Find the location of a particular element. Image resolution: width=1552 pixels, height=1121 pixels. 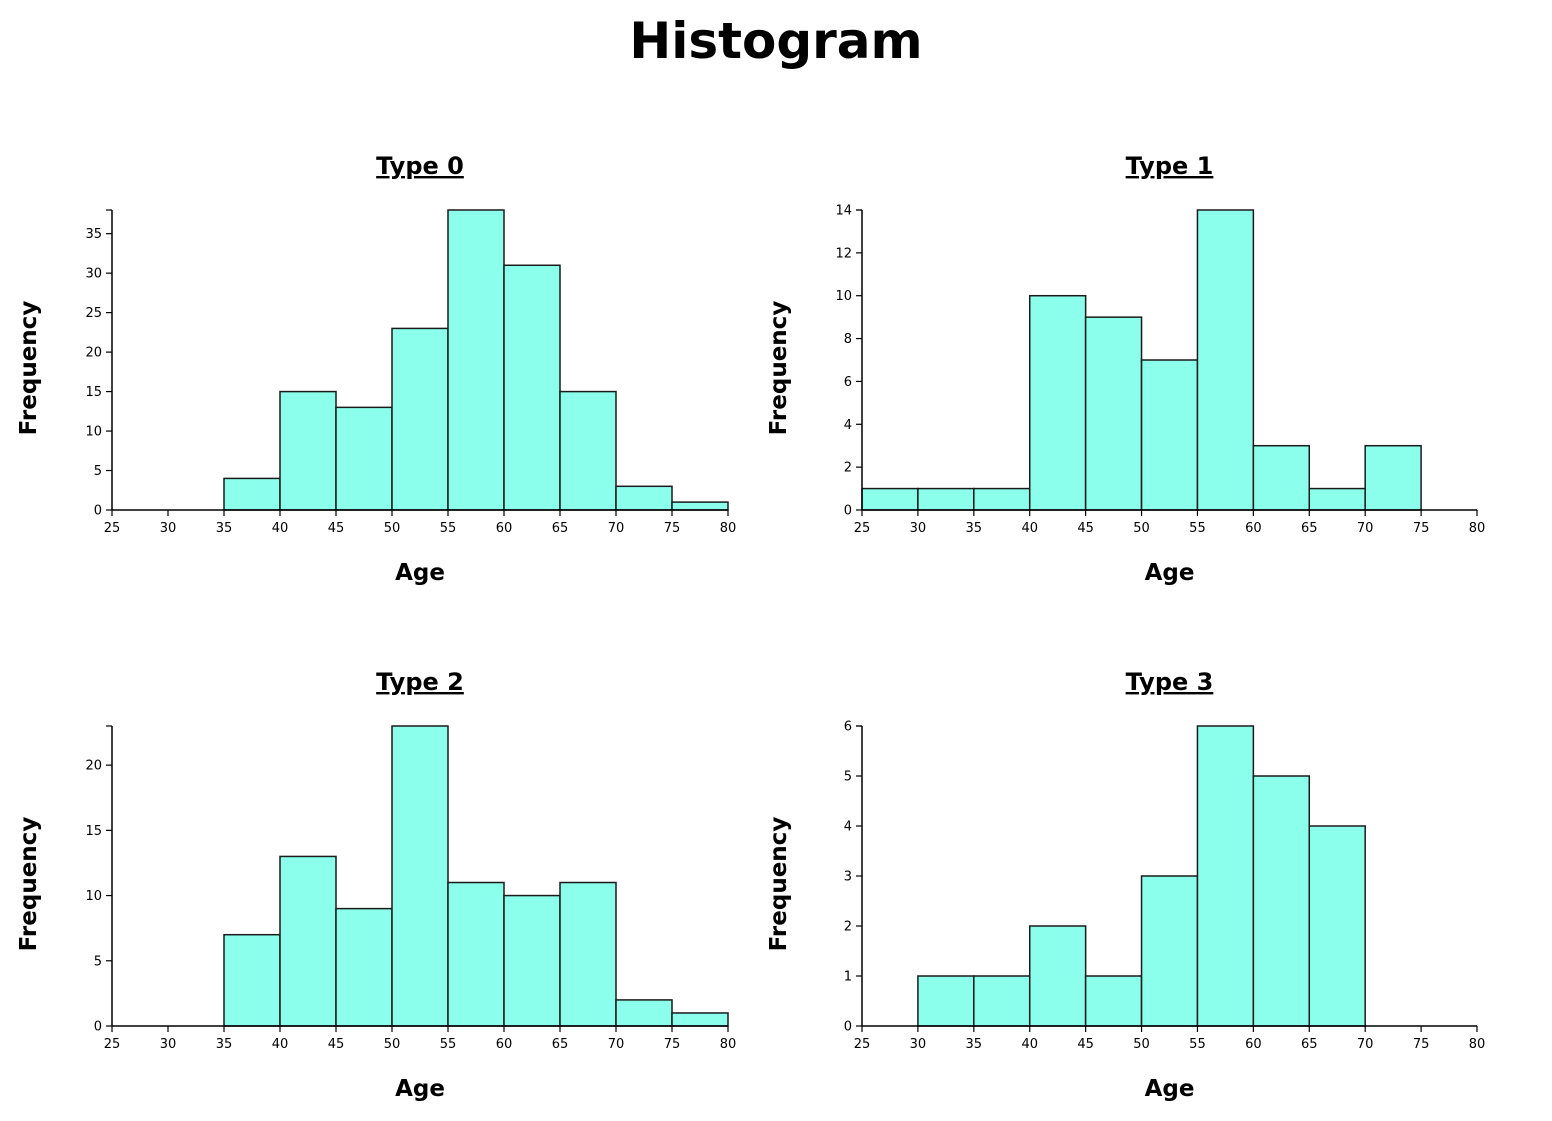

y-tick-label: 12 is located at coordinates (843, 253).